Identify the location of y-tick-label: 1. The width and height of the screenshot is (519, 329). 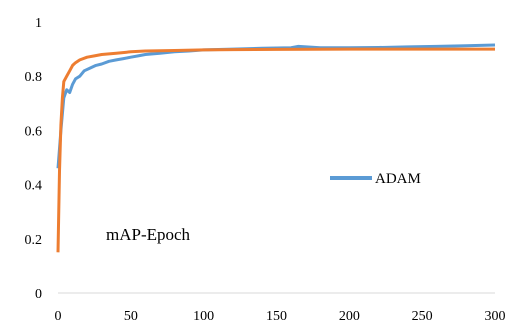
(38, 23).